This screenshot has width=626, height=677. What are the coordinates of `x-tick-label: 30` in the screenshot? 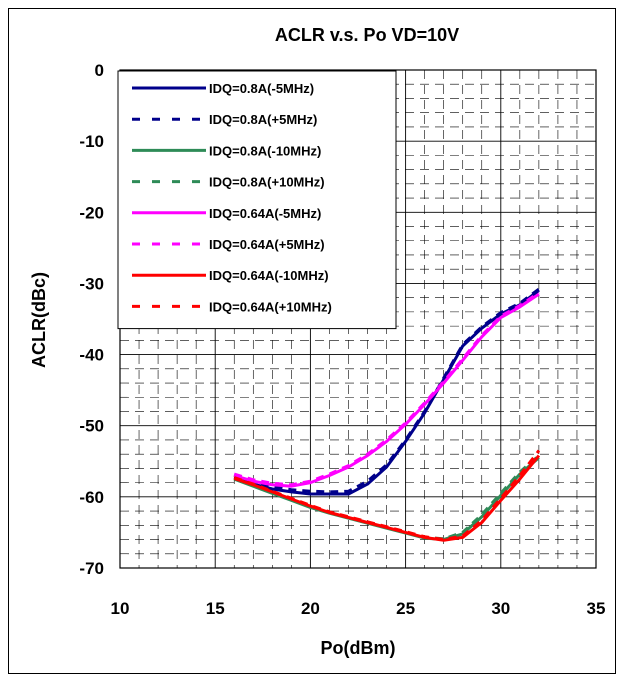 It's located at (500, 608).